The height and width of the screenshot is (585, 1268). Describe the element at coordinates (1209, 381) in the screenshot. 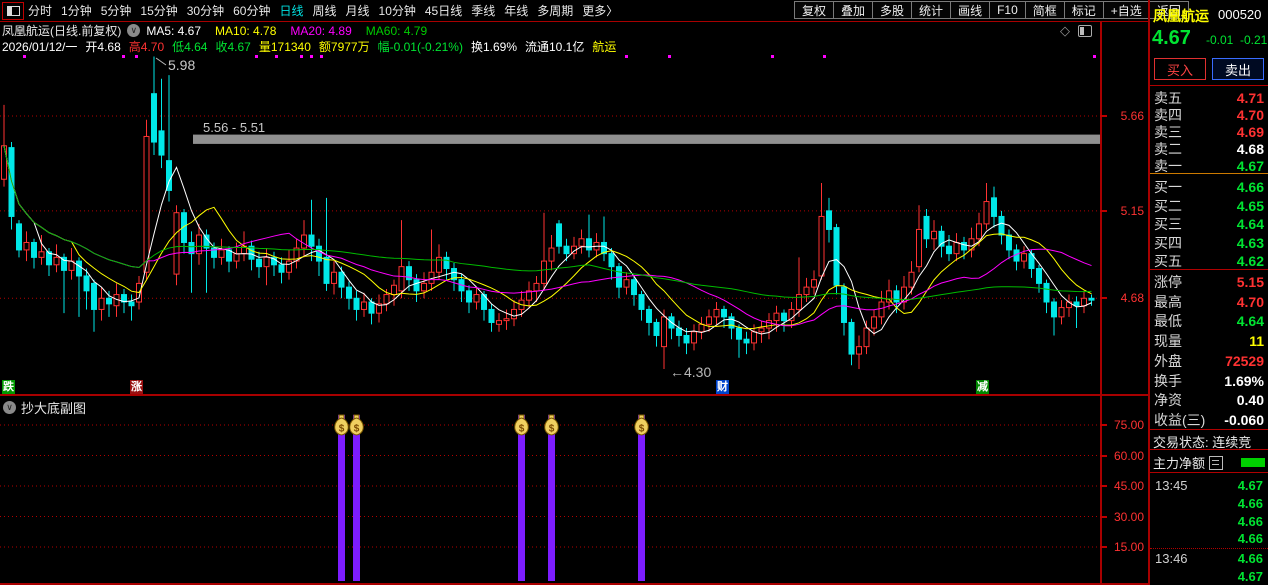

I see `stat-row: 换手 1.69%` at that location.